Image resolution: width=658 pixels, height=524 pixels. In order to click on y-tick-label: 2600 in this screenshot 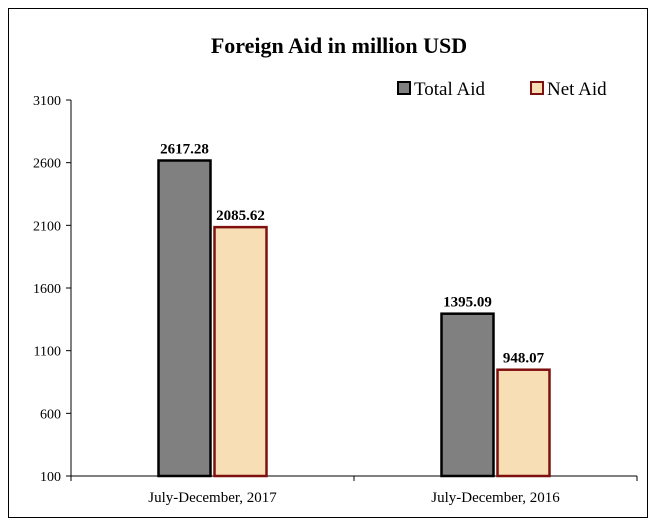, I will do `click(47, 164)`.